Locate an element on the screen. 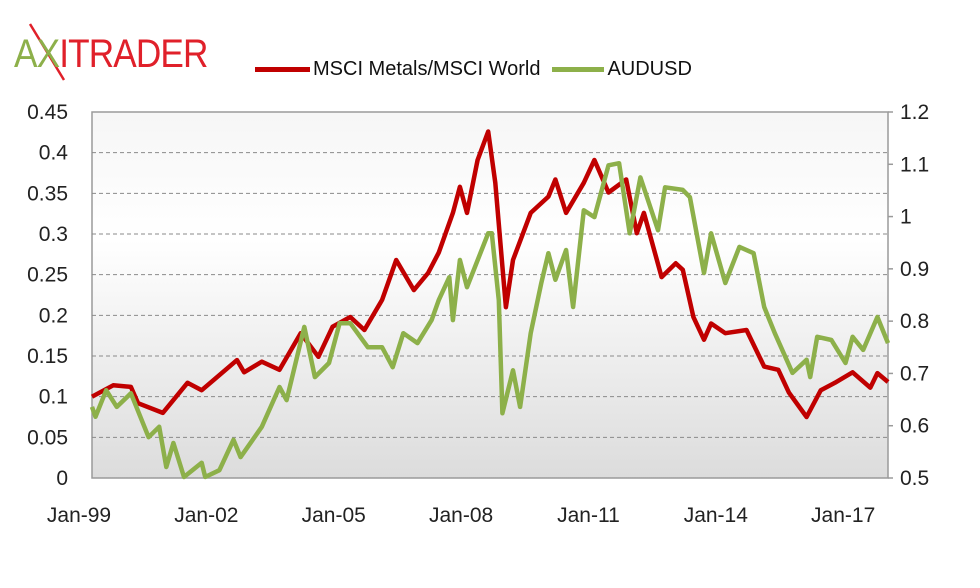  logo-slash is located at coordinates (47, 52).